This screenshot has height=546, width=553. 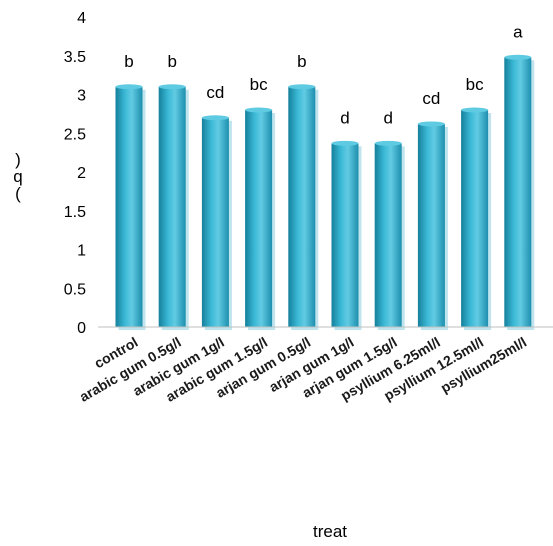 What do you see at coordinates (81, 328) in the screenshot?
I see `y-tick-label: 0` at bounding box center [81, 328].